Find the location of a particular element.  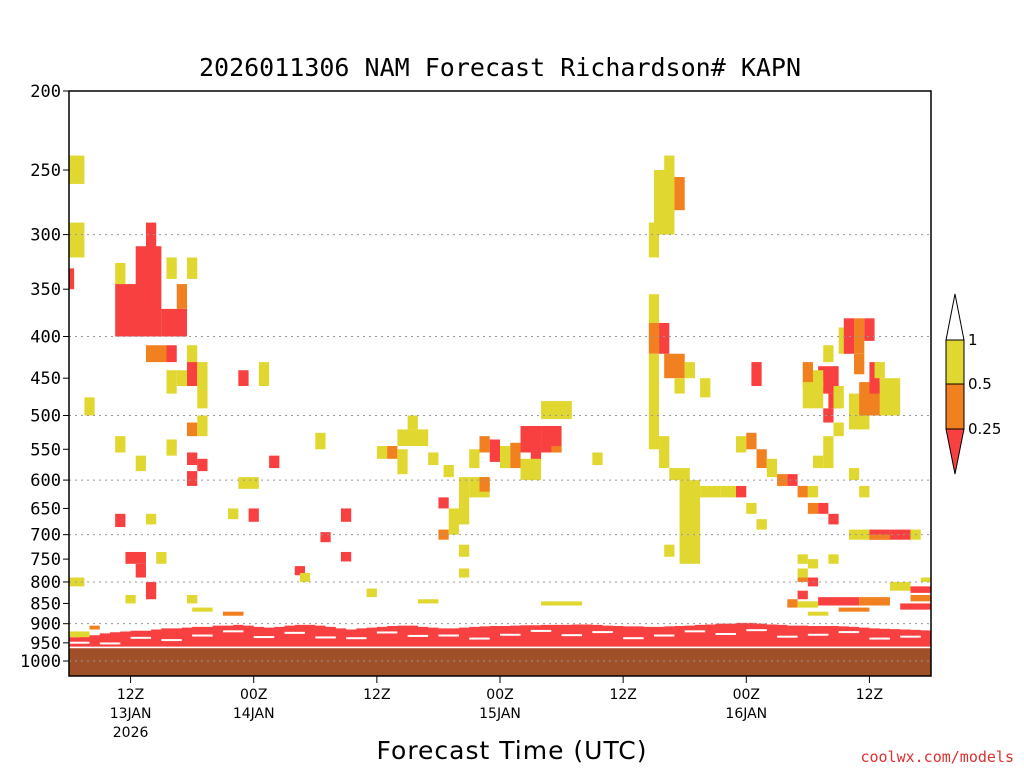

y-tick-label: 800 is located at coordinates (45, 583).